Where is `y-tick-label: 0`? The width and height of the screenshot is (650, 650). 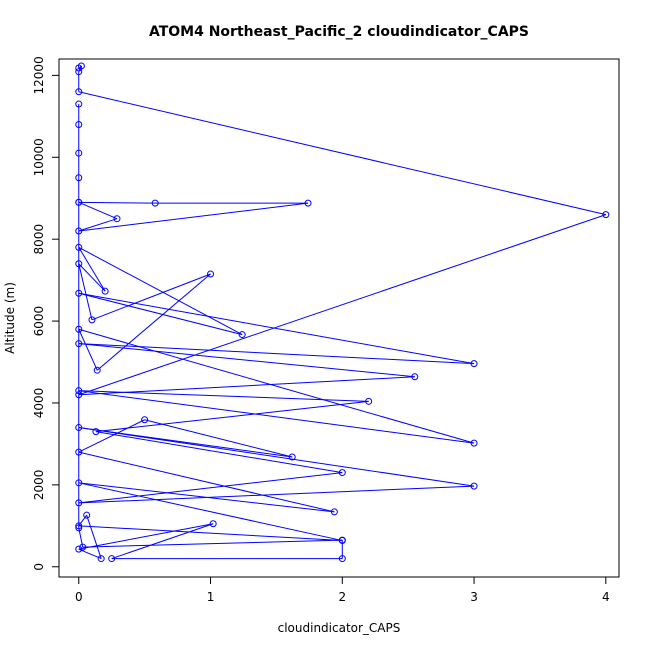
y-tick-label: 0 is located at coordinates (39, 567).